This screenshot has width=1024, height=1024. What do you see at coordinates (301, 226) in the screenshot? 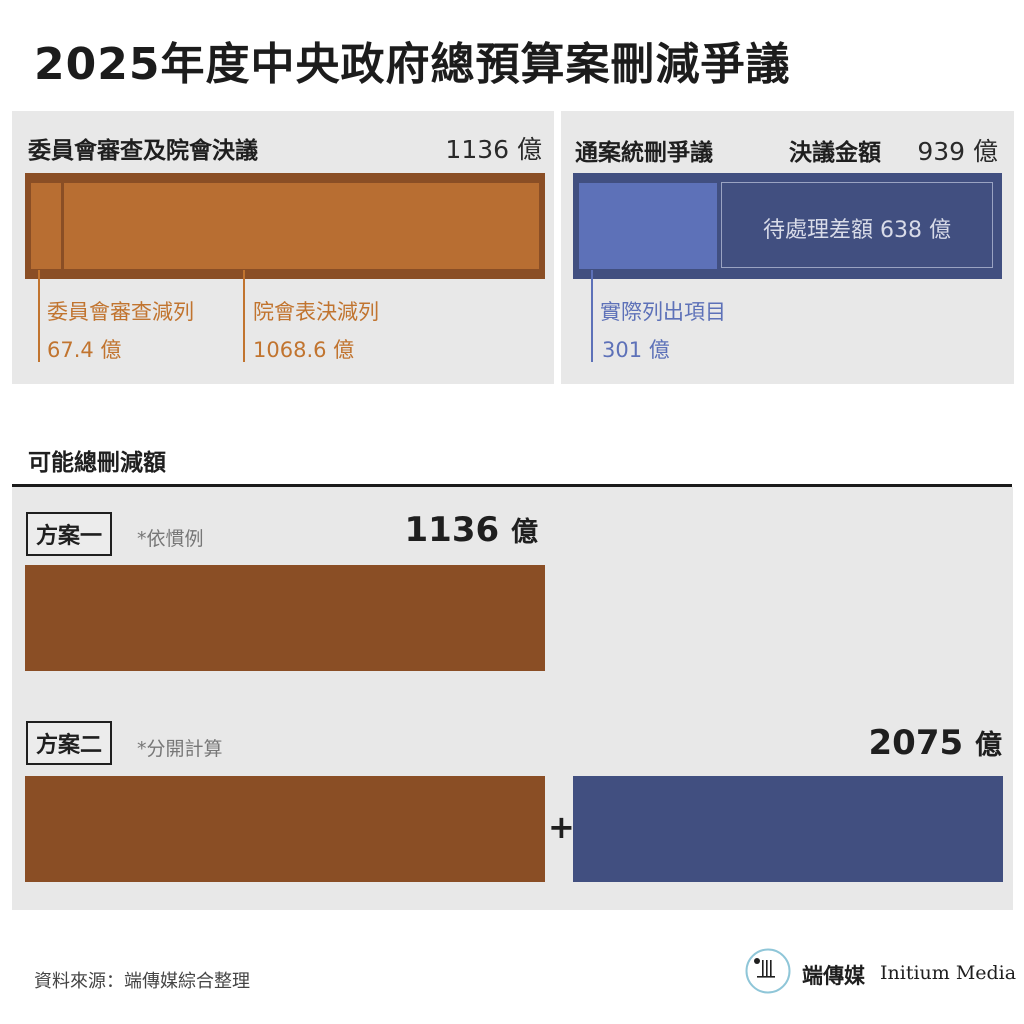
I see `plenary-vote-bar` at bounding box center [301, 226].